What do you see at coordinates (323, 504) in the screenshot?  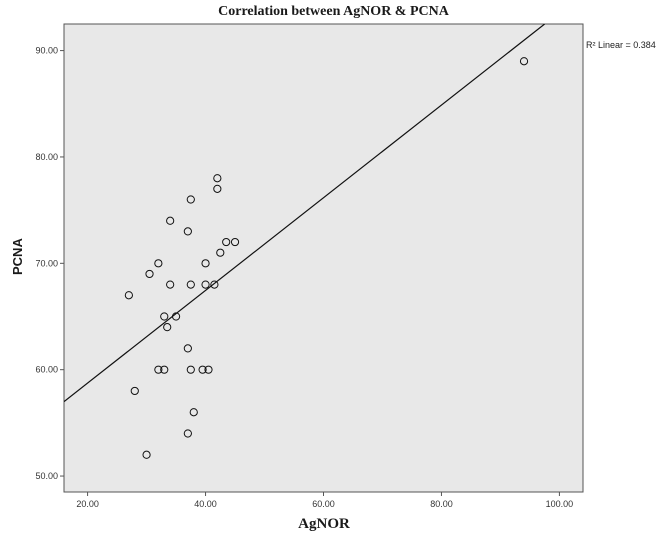 I see `x-tick-label: 60.00` at bounding box center [323, 504].